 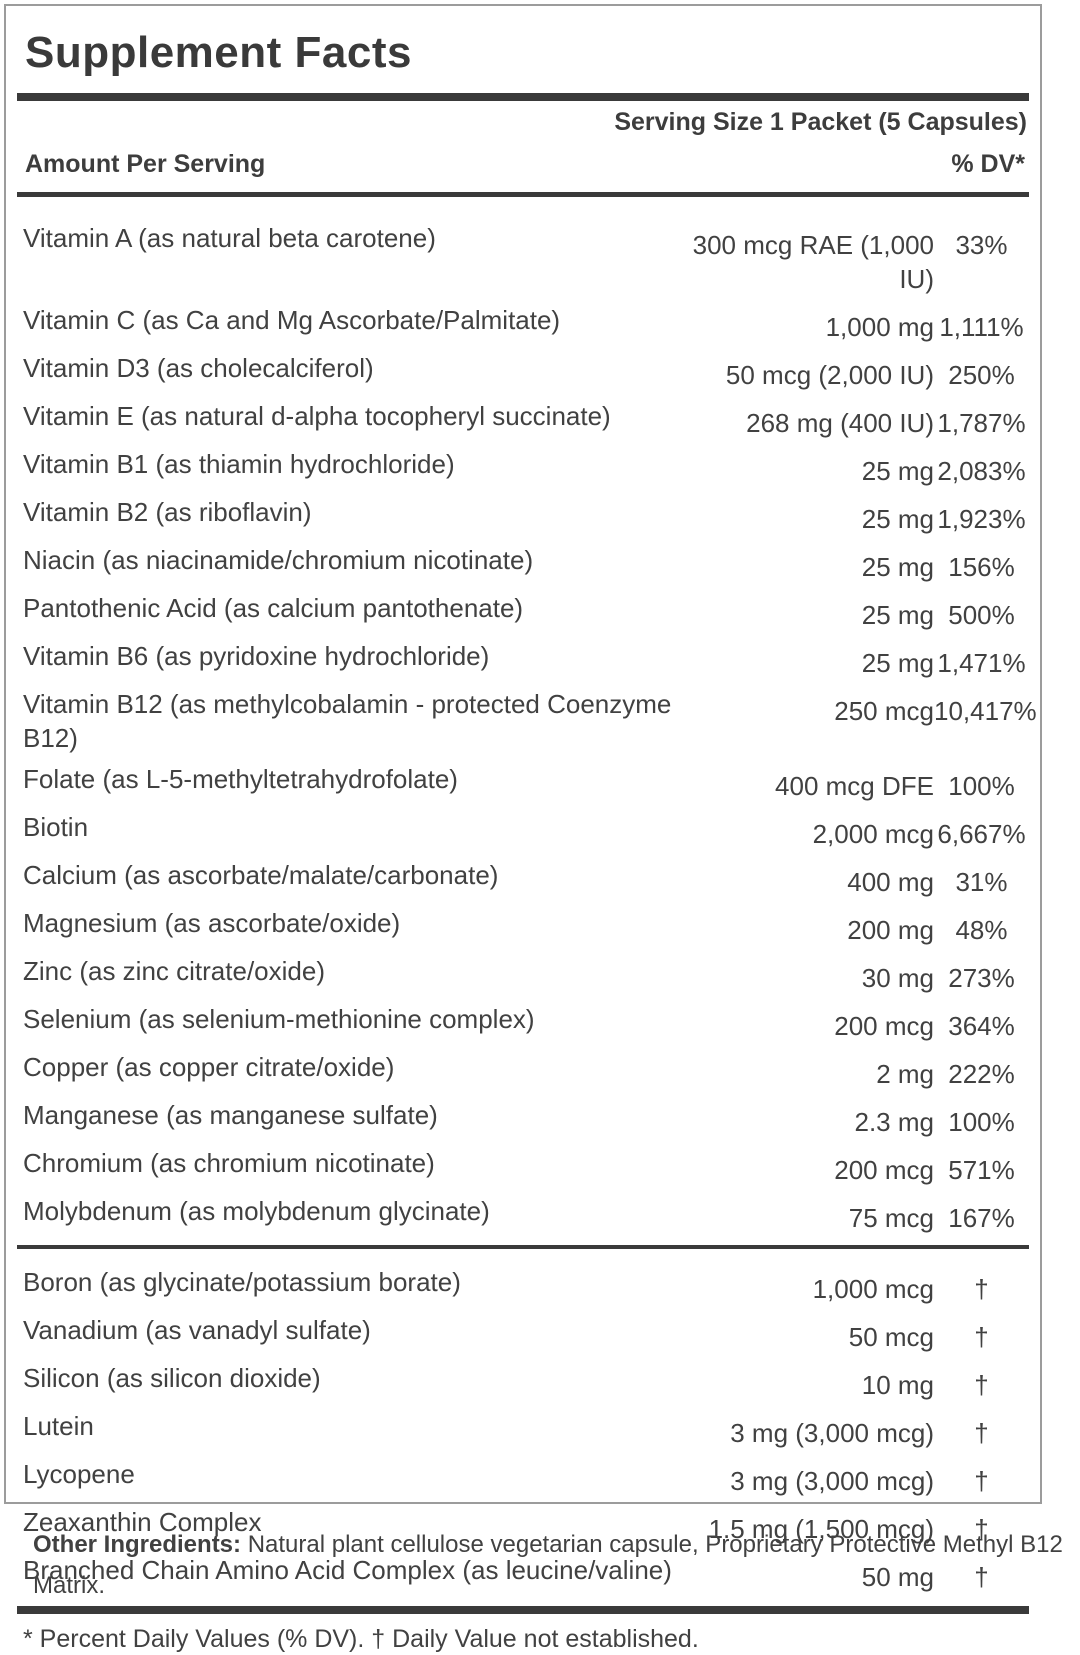 I want to click on nutrient-amount: 30 mg, so click(x=897, y=978).